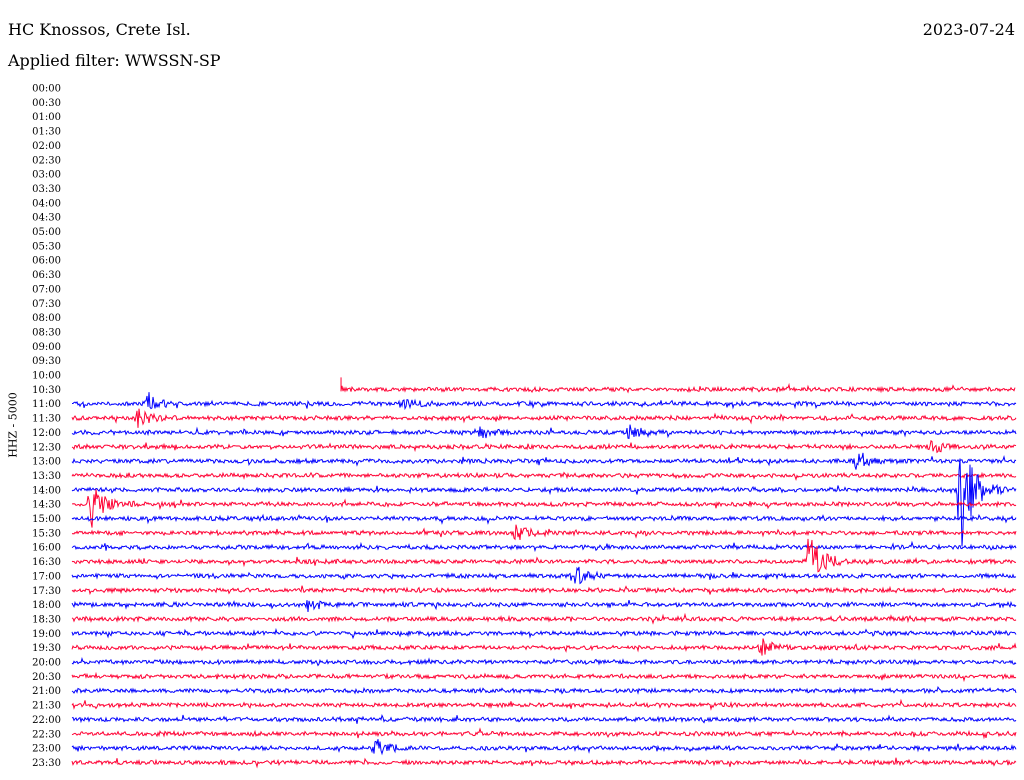 This screenshot has height=780, width=1024. What do you see at coordinates (46, 390) in the screenshot?
I see `time-tick-label: 10:30` at bounding box center [46, 390].